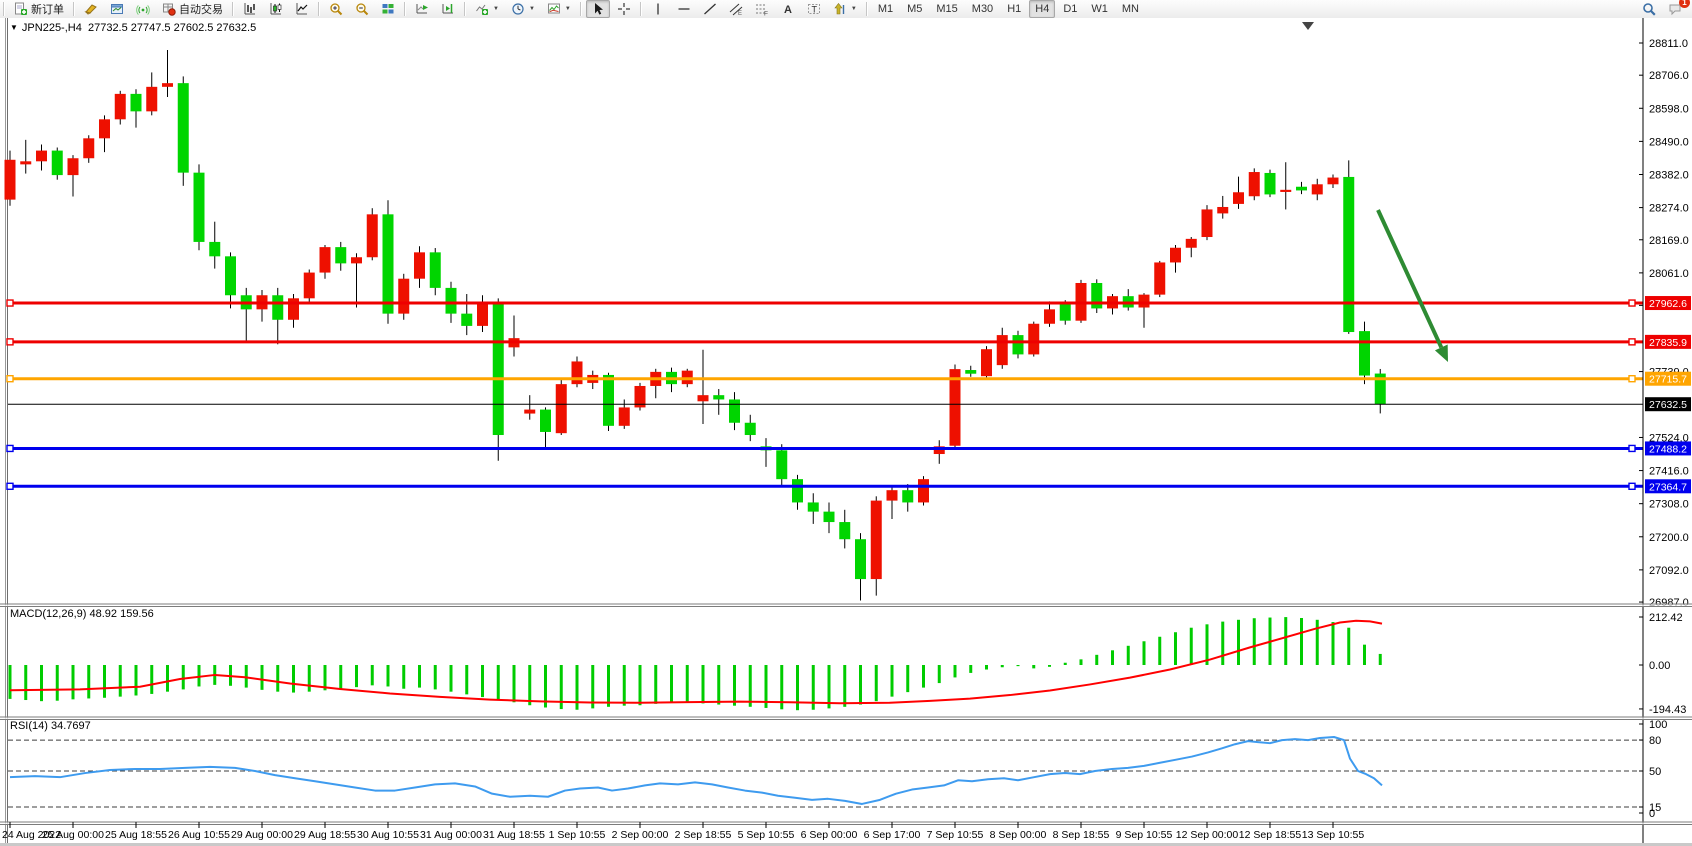 The height and width of the screenshot is (846, 1692). I want to click on label-button: T, so click(814, 9).